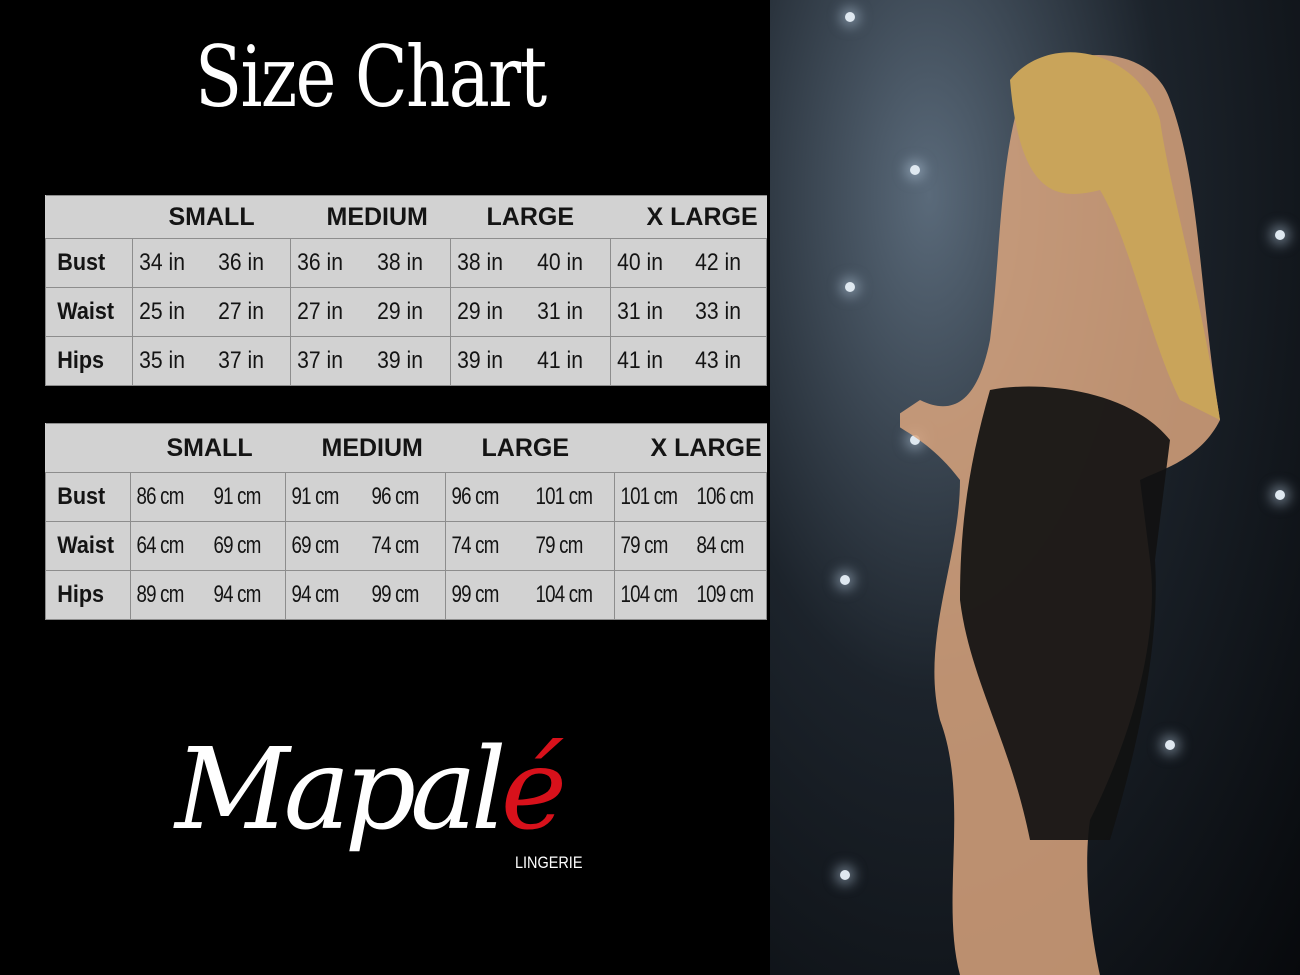  I want to click on min-value: 29 in, so click(480, 311).